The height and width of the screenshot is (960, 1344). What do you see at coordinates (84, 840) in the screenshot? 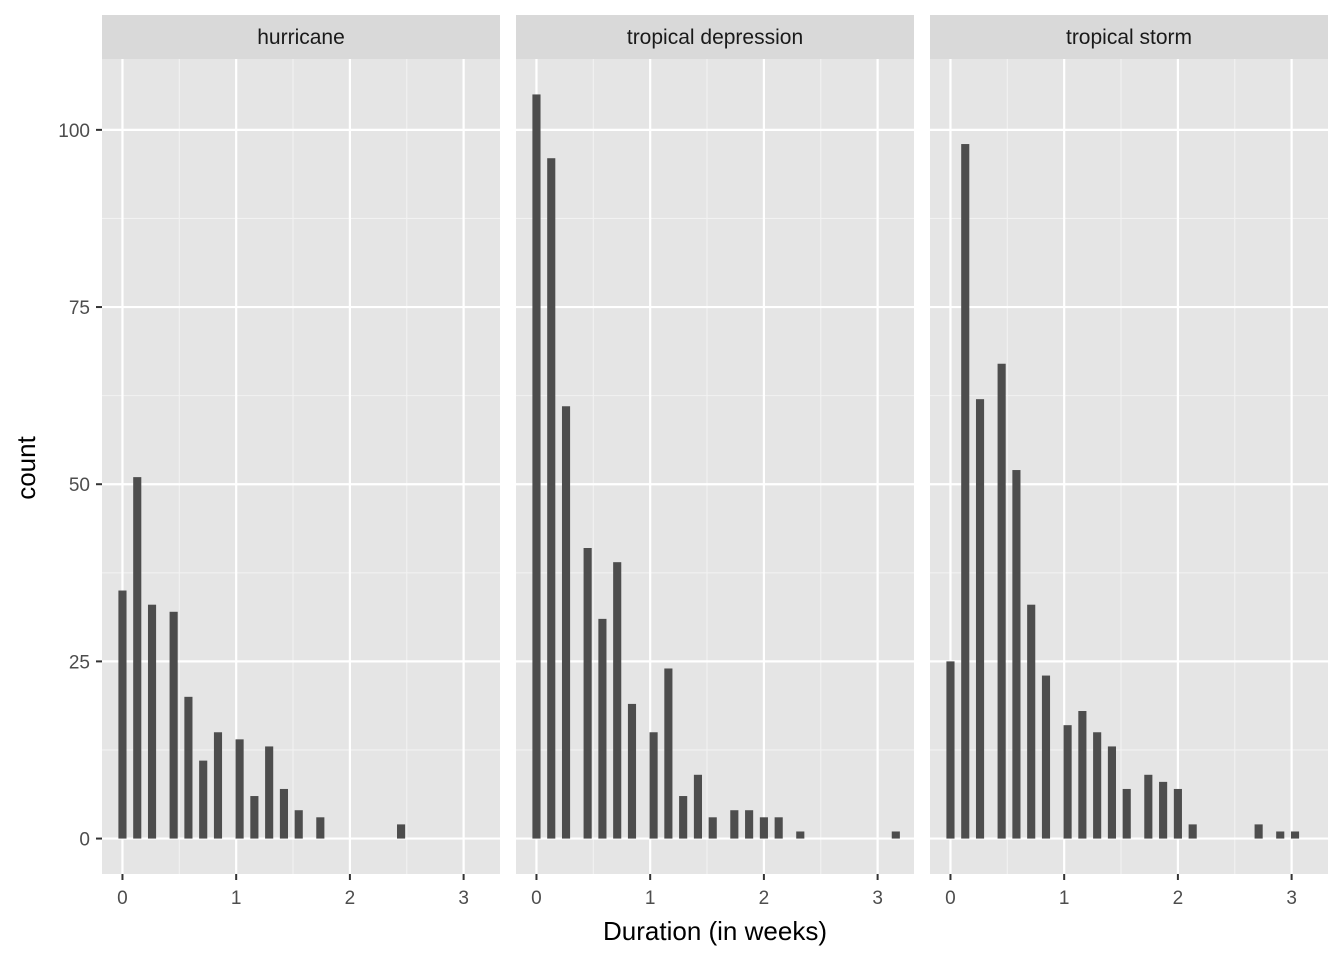
I see `y-tick-label: 0` at bounding box center [84, 840].